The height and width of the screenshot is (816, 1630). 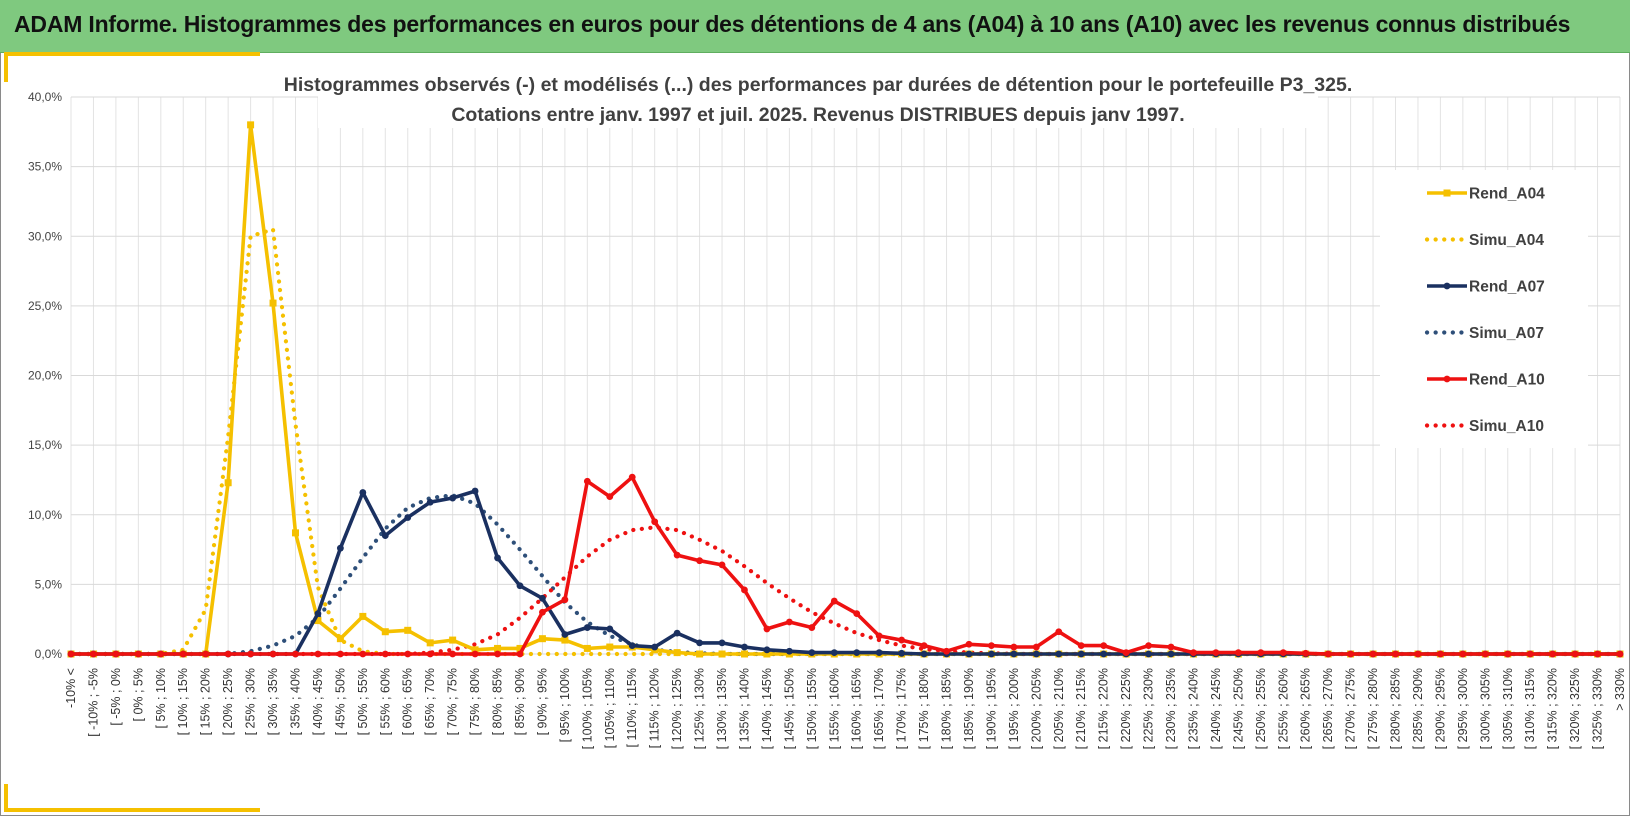 What do you see at coordinates (1598, 708) in the screenshot?
I see `x-tick-label: [ 325% ; 330%` at bounding box center [1598, 708].